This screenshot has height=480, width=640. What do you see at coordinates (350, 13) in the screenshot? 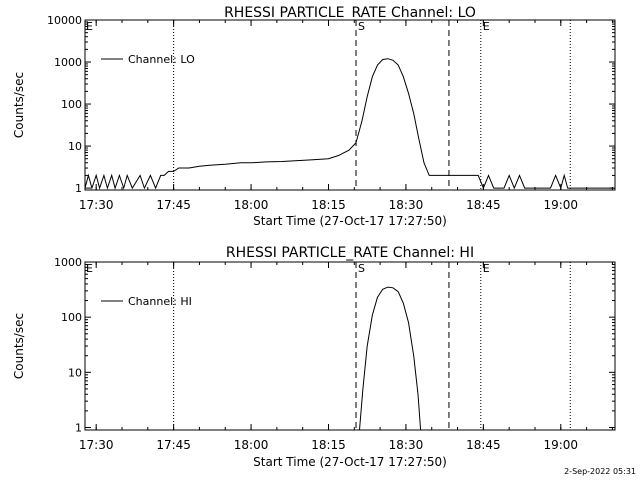
I see `chart-title: RHESSI PARTICLE_RATE Channel: LO` at bounding box center [350, 13].